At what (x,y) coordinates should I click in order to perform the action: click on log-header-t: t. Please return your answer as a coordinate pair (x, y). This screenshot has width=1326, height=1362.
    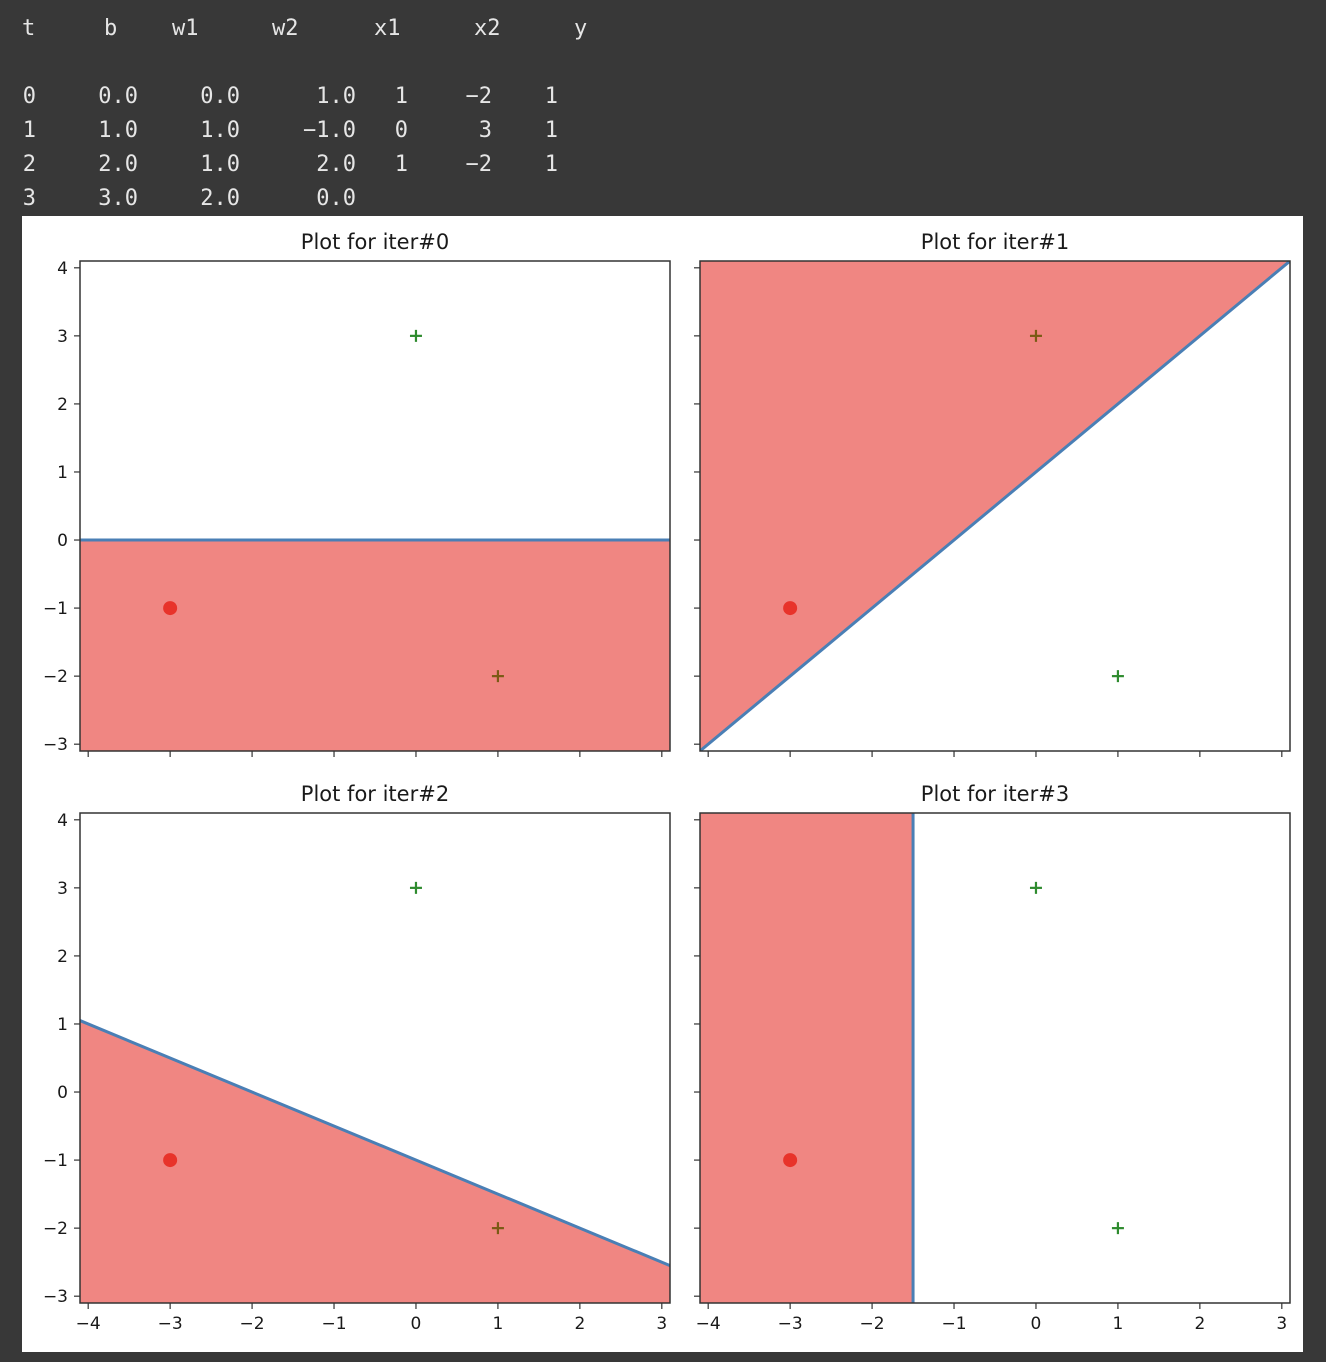
    Looking at the image, I should click on (29, 28).